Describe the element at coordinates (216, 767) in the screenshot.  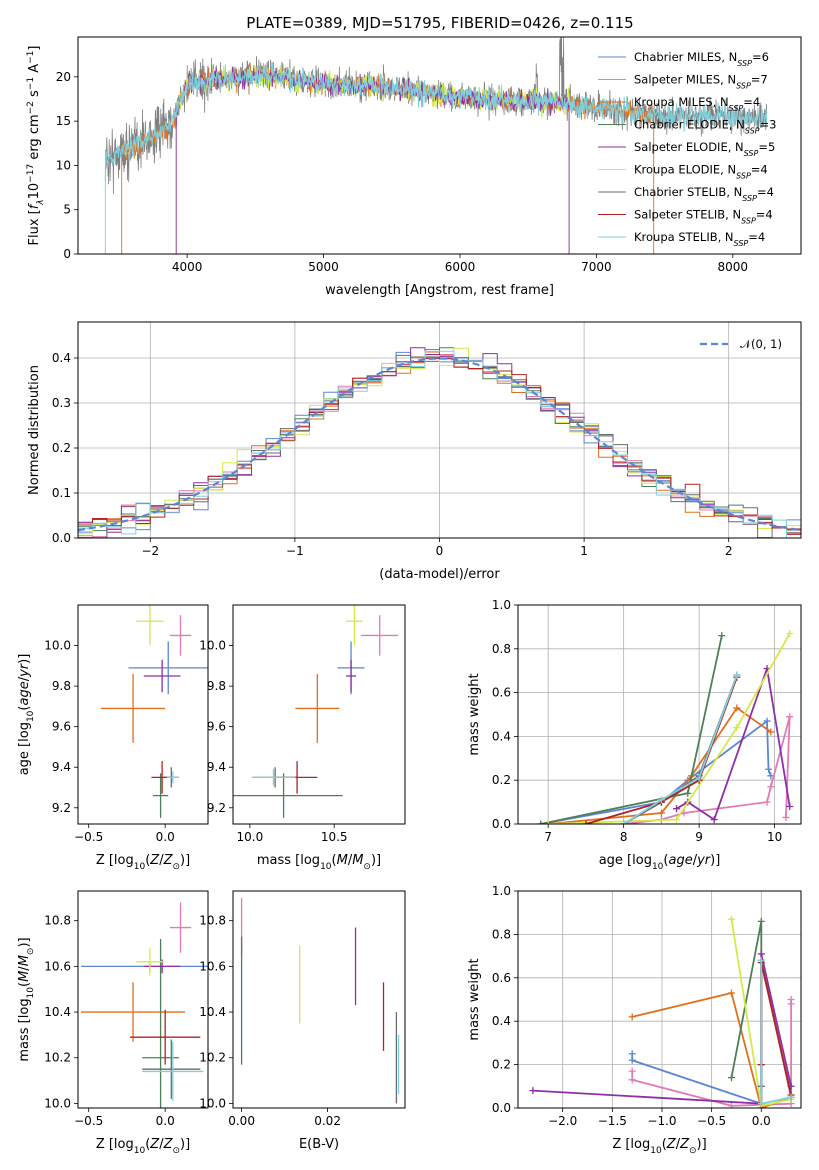
I see `y-tick-label: 9.4` at that location.